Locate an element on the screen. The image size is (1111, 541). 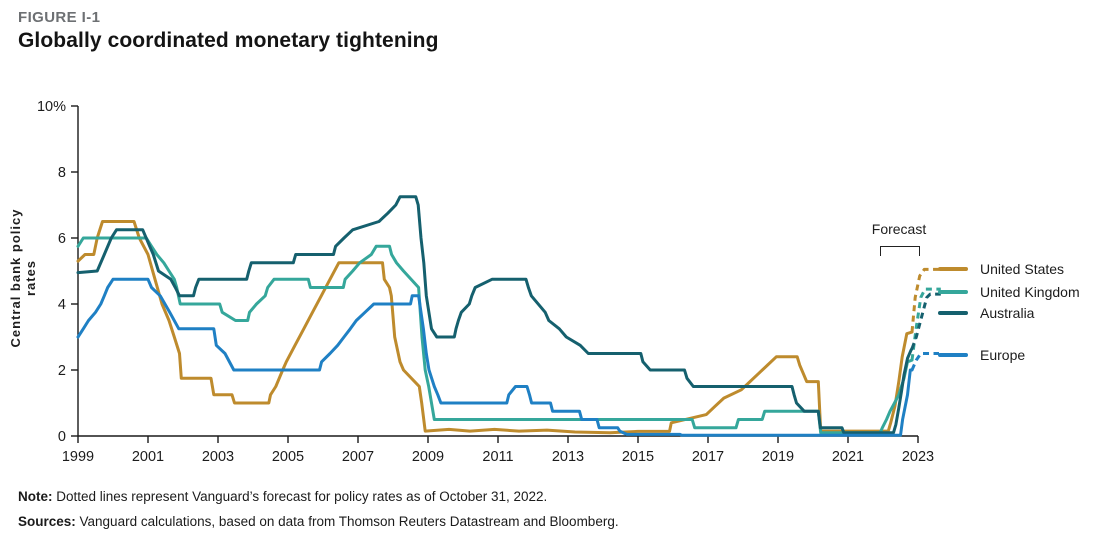
x-axis-tick-label: 2015 is located at coordinates (638, 457).